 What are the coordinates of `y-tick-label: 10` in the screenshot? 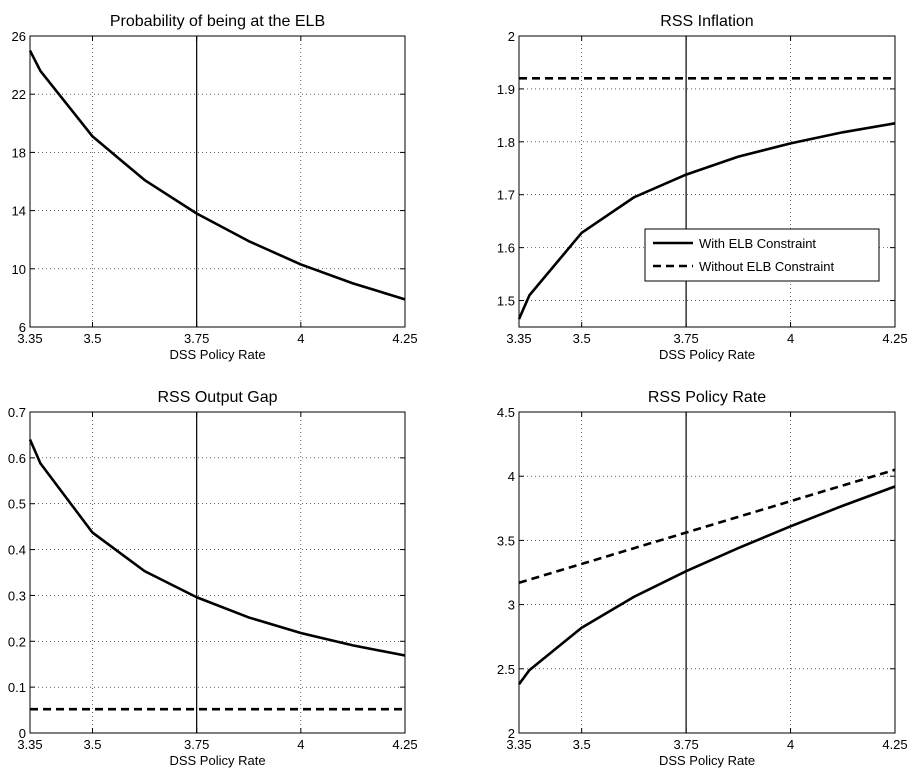 It's located at (19, 269).